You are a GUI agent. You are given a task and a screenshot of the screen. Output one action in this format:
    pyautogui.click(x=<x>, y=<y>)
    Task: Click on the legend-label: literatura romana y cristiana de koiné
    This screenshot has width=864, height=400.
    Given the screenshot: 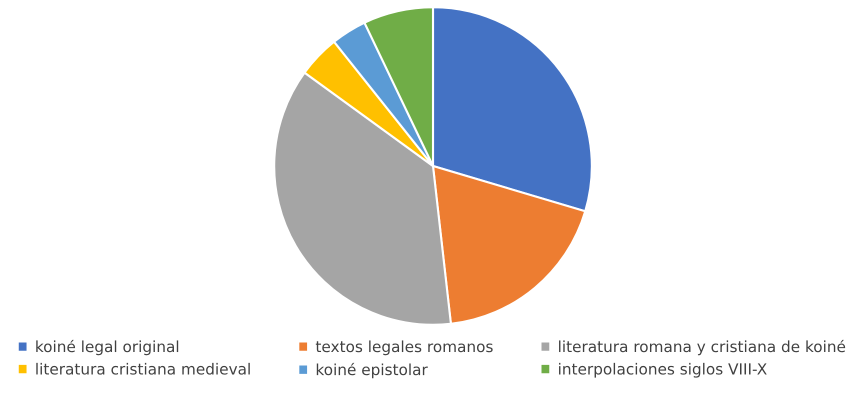 What is the action you would take?
    pyautogui.click(x=702, y=348)
    